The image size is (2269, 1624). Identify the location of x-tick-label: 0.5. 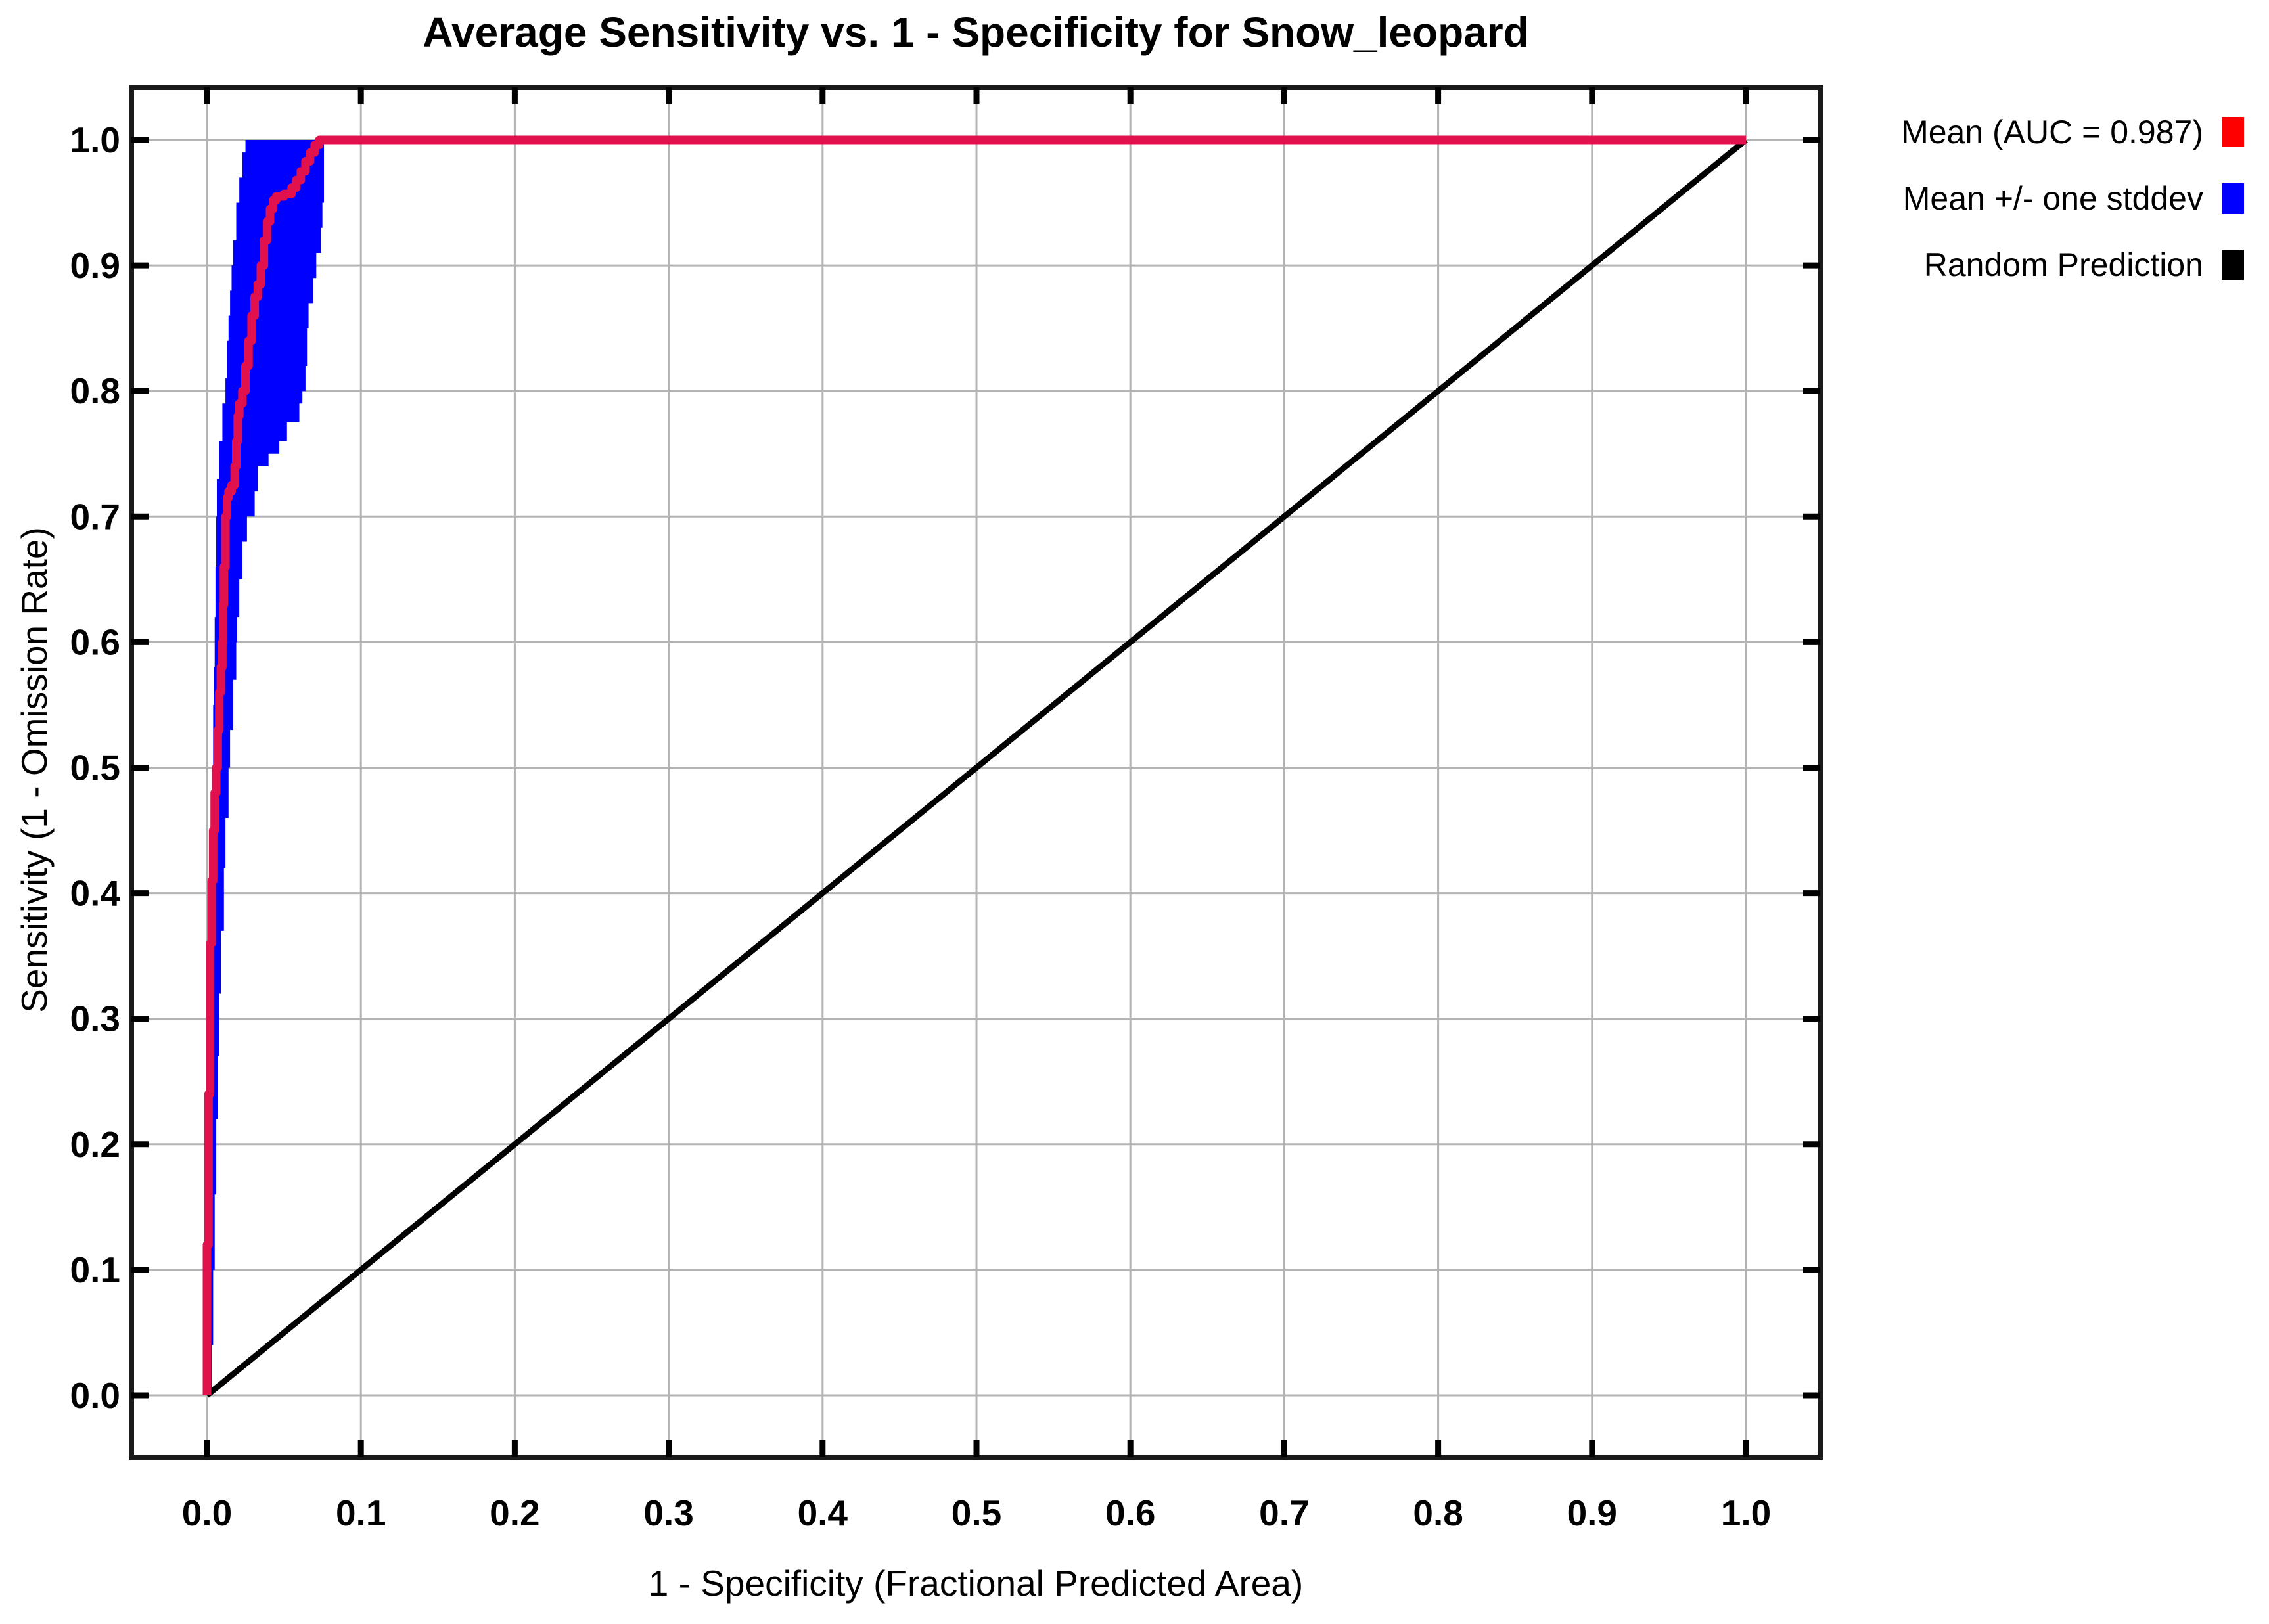
(976, 1513).